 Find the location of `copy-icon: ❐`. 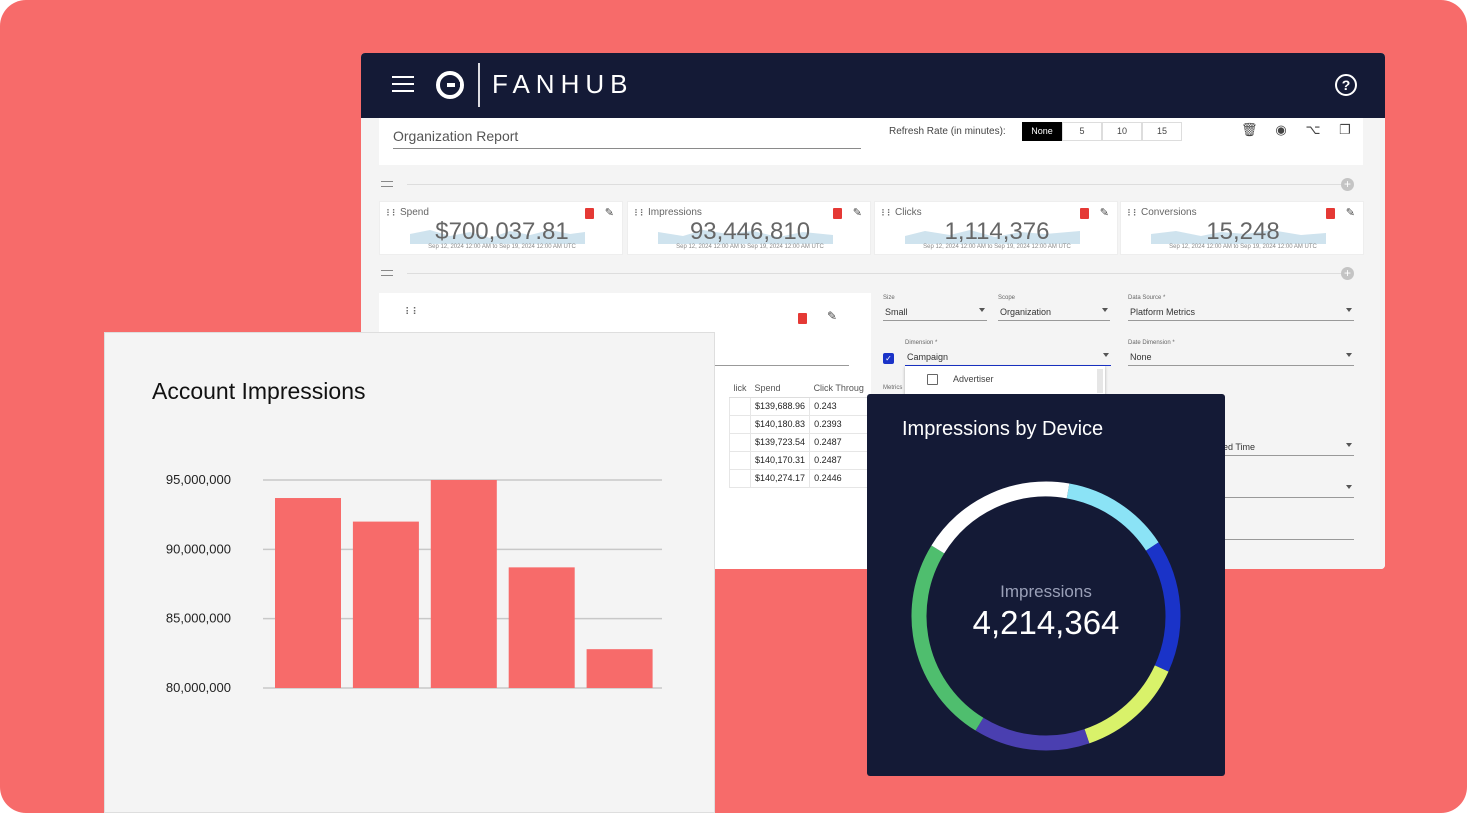

copy-icon: ❐ is located at coordinates (1345, 129).